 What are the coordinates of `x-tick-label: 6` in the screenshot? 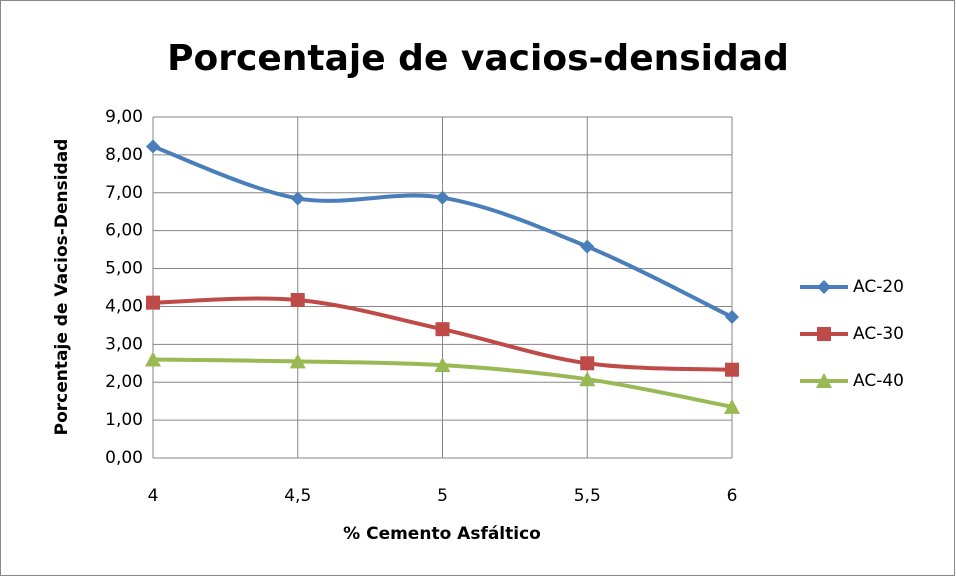 It's located at (732, 496).